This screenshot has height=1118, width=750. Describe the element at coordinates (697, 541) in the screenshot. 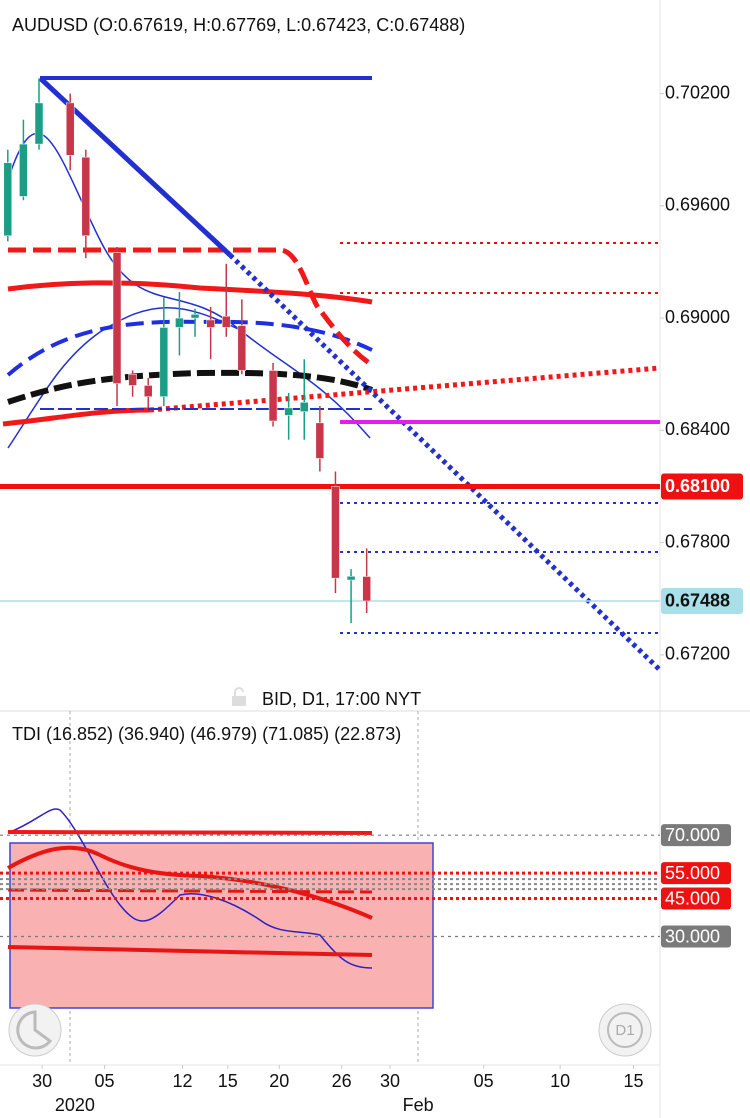

I see `y-tick-label: 0.67800` at that location.